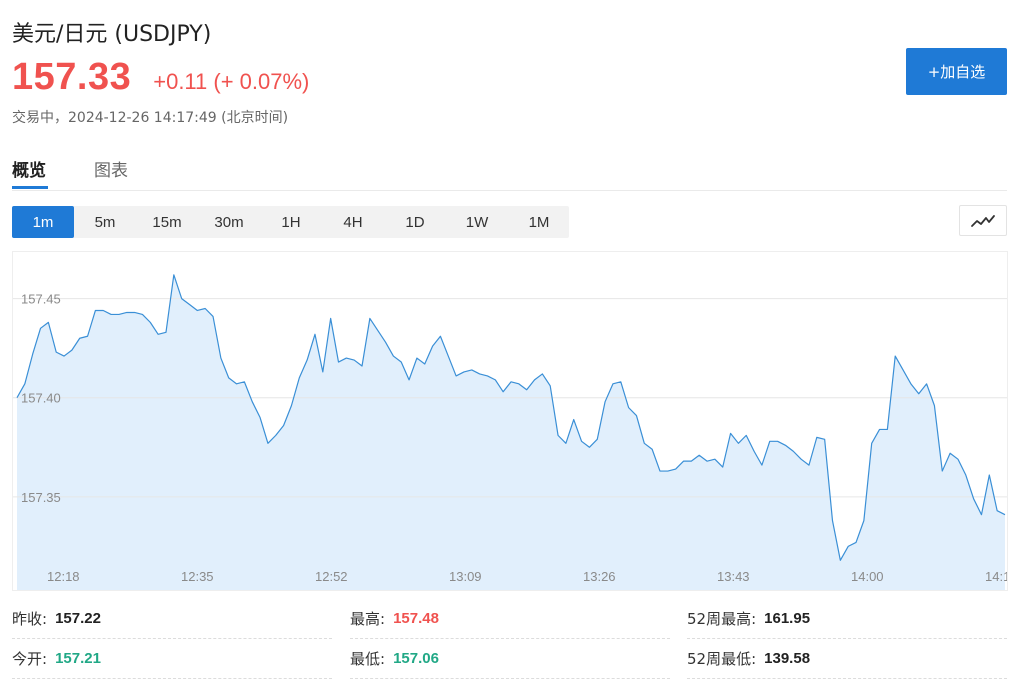  I want to click on stat-value: 157.22, so click(78, 618).